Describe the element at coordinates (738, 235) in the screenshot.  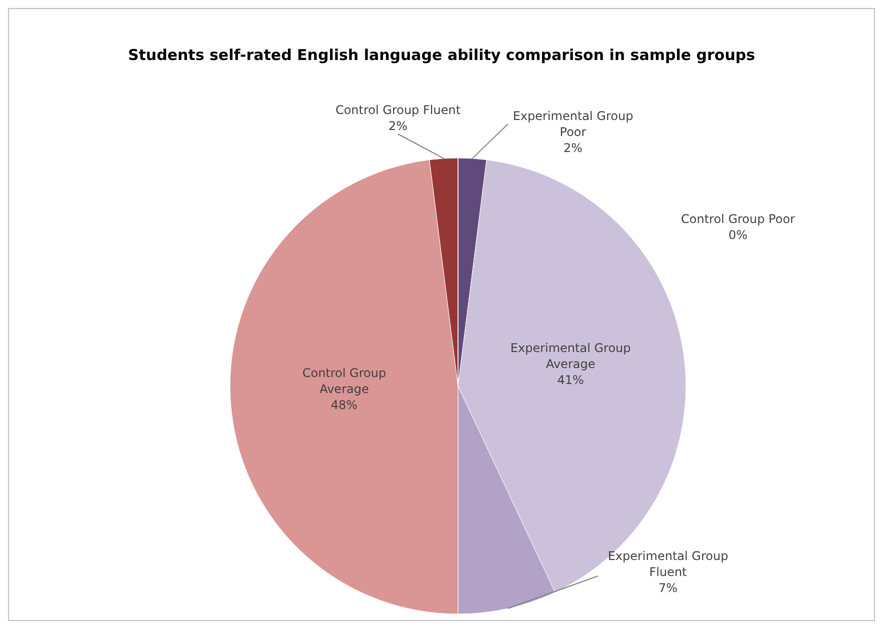
I see `text: 0%` at that location.